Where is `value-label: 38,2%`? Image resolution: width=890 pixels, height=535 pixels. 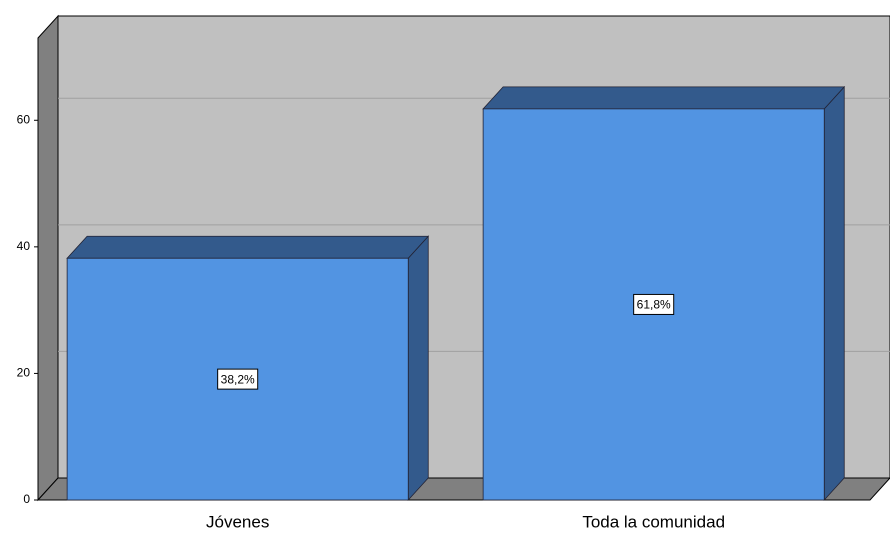 value-label: 38,2% is located at coordinates (238, 379).